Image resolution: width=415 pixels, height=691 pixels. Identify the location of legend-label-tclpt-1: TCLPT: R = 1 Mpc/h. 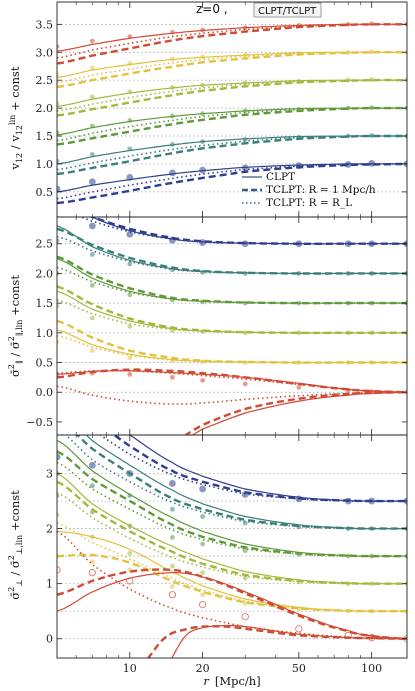
(321, 190).